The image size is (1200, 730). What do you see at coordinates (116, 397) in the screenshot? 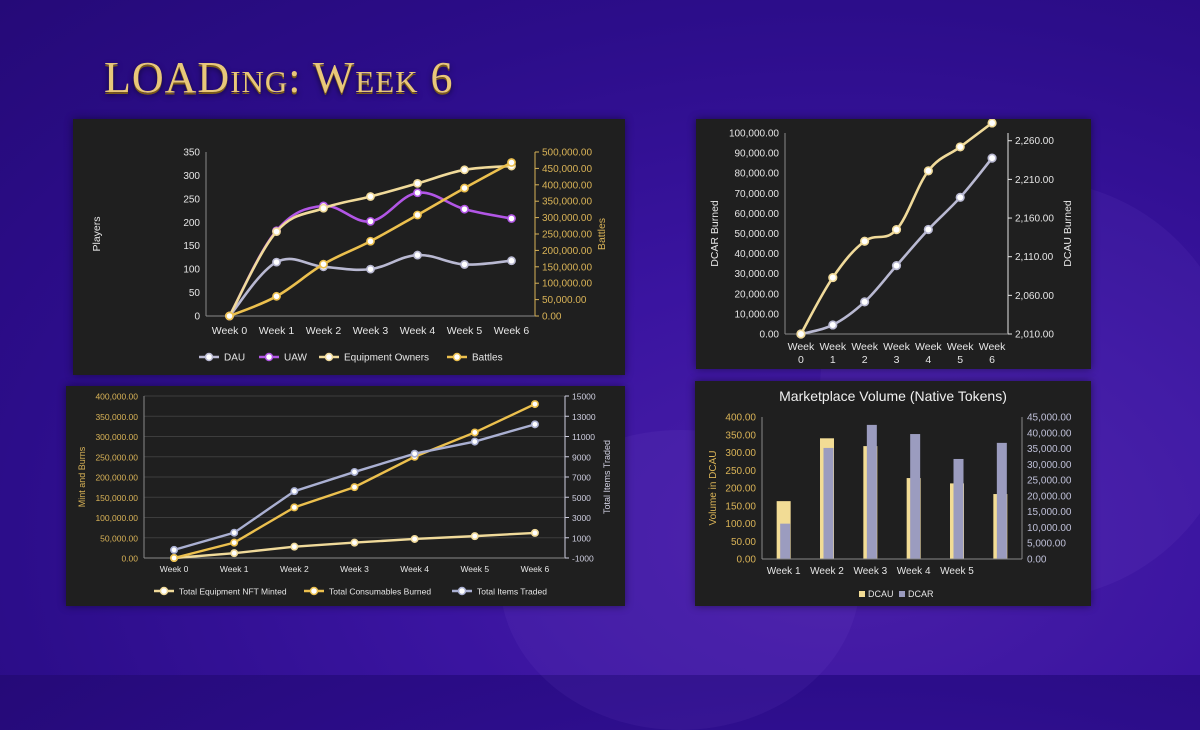
I see `y-tick-label-400-000-00: 400,000.00` at bounding box center [116, 397].